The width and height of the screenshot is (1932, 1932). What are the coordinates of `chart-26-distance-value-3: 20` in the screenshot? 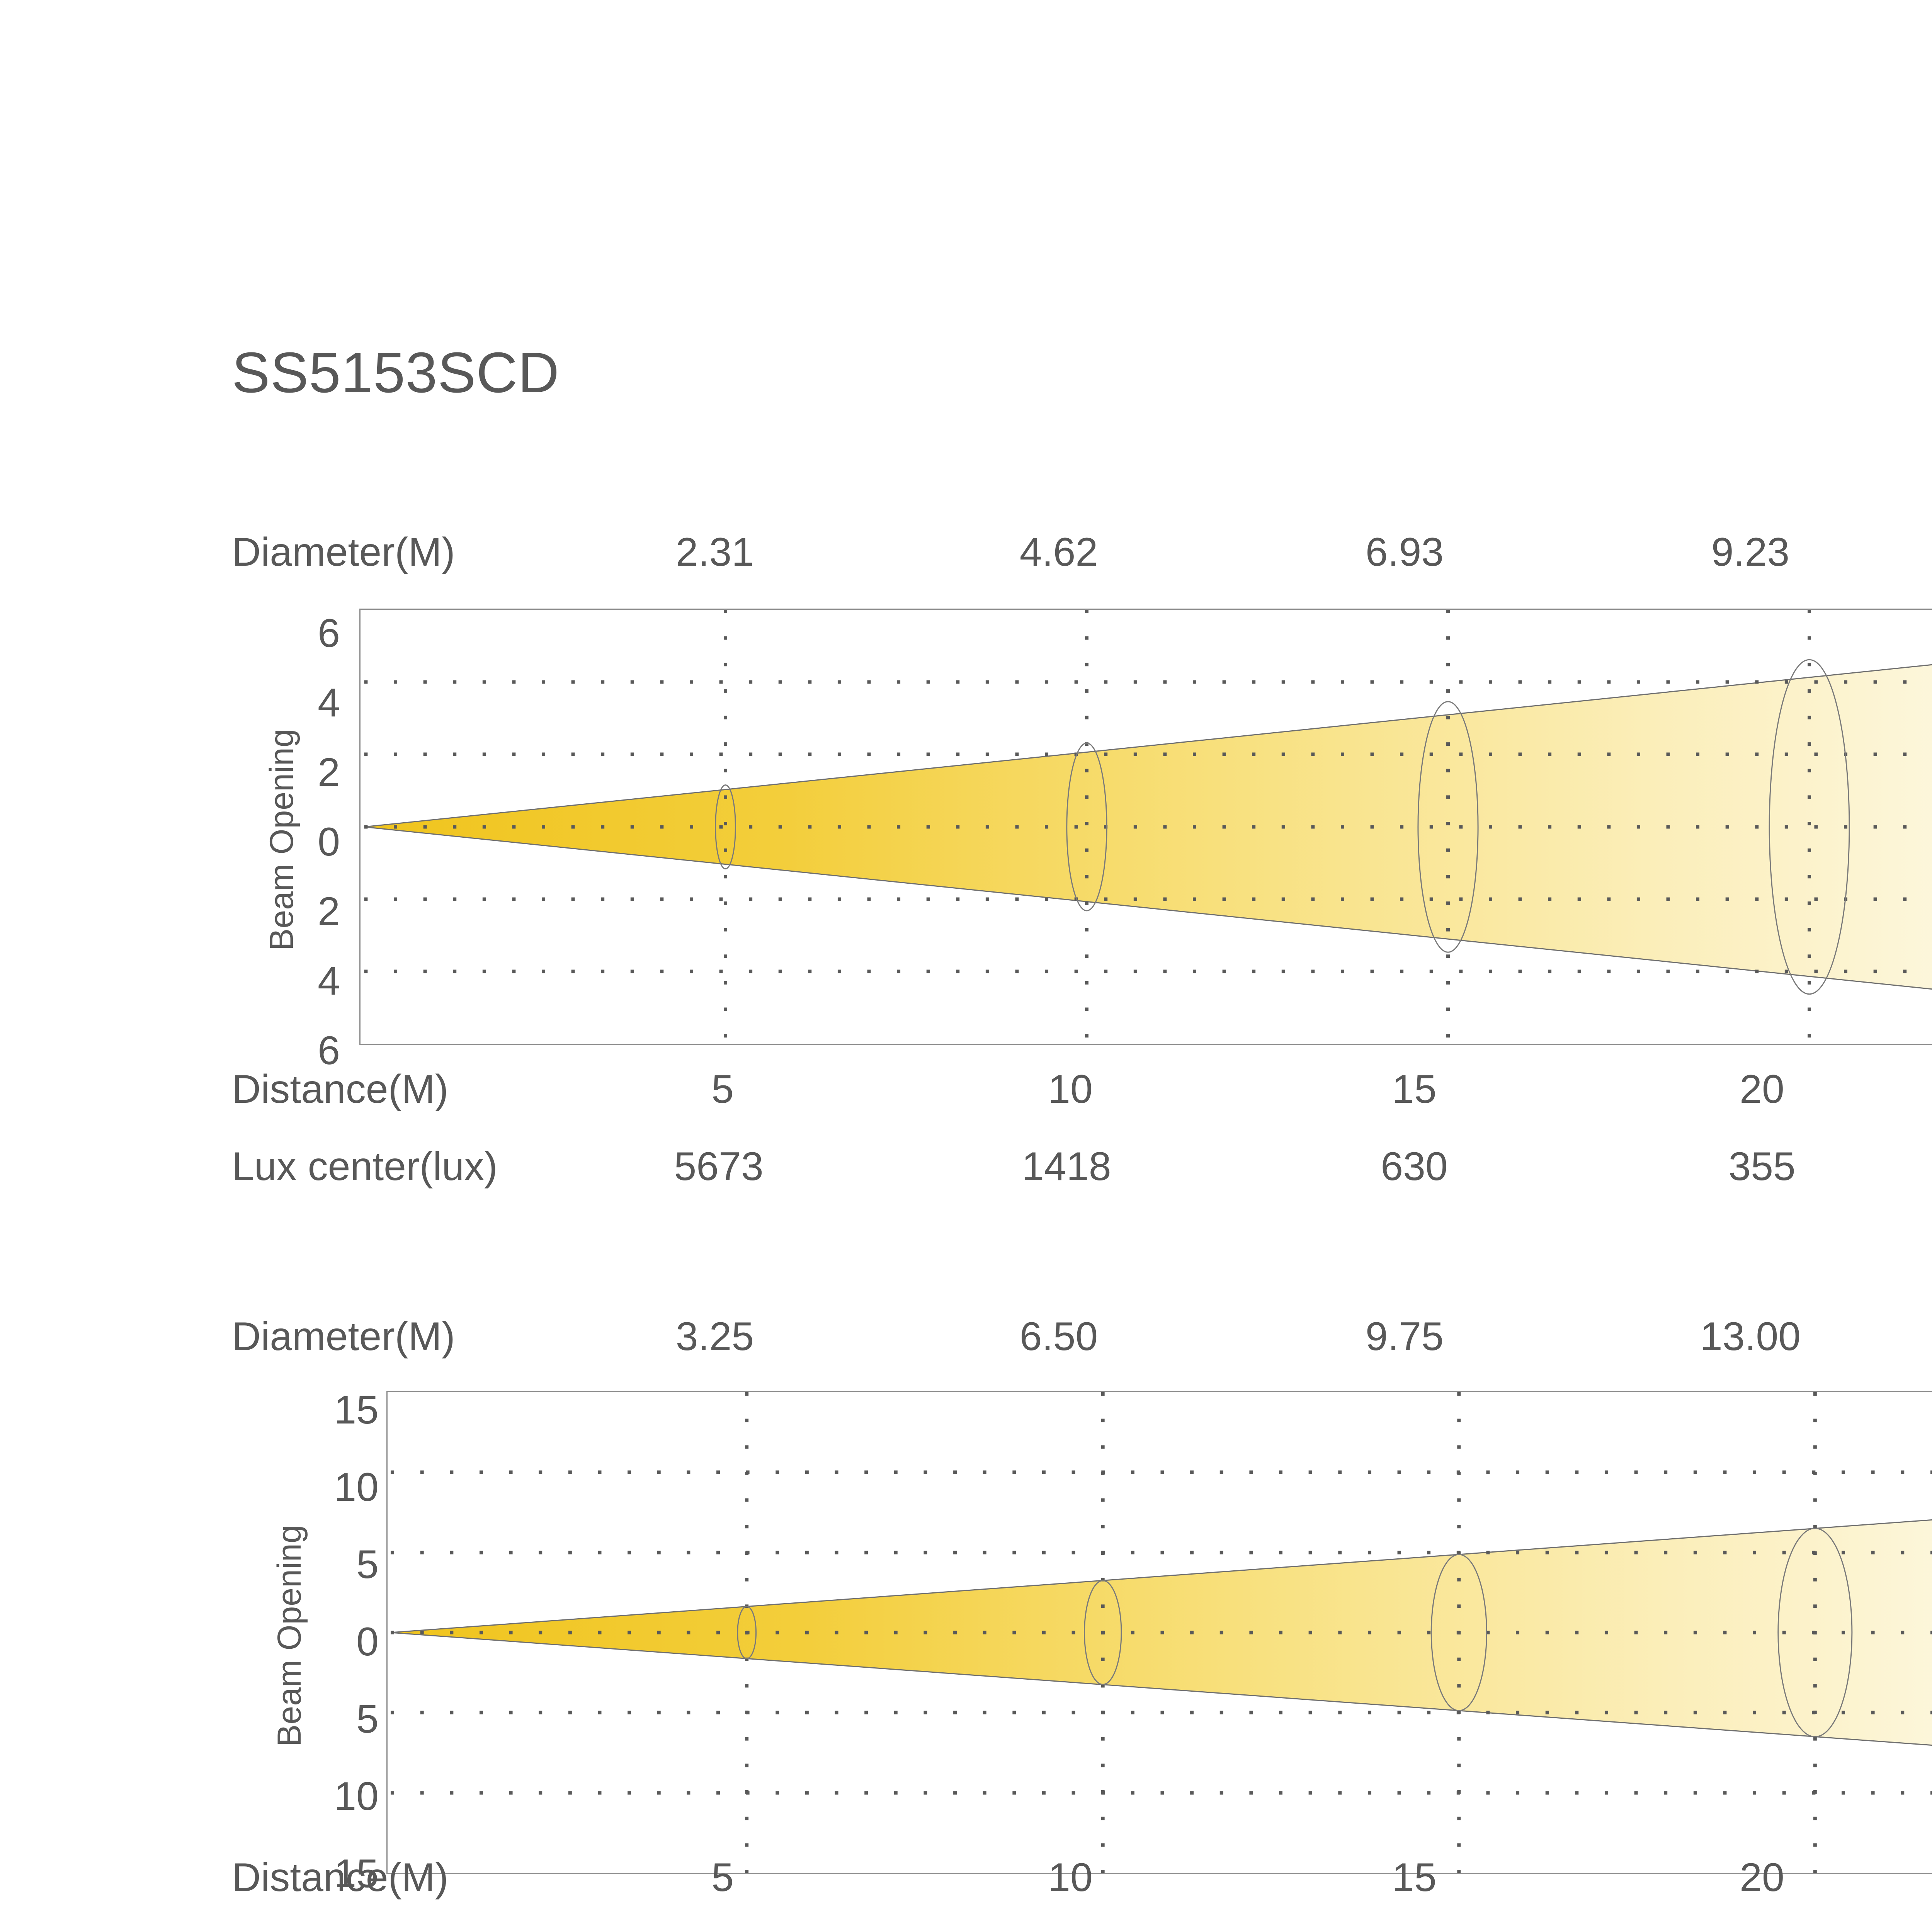 It's located at (1762, 1090).